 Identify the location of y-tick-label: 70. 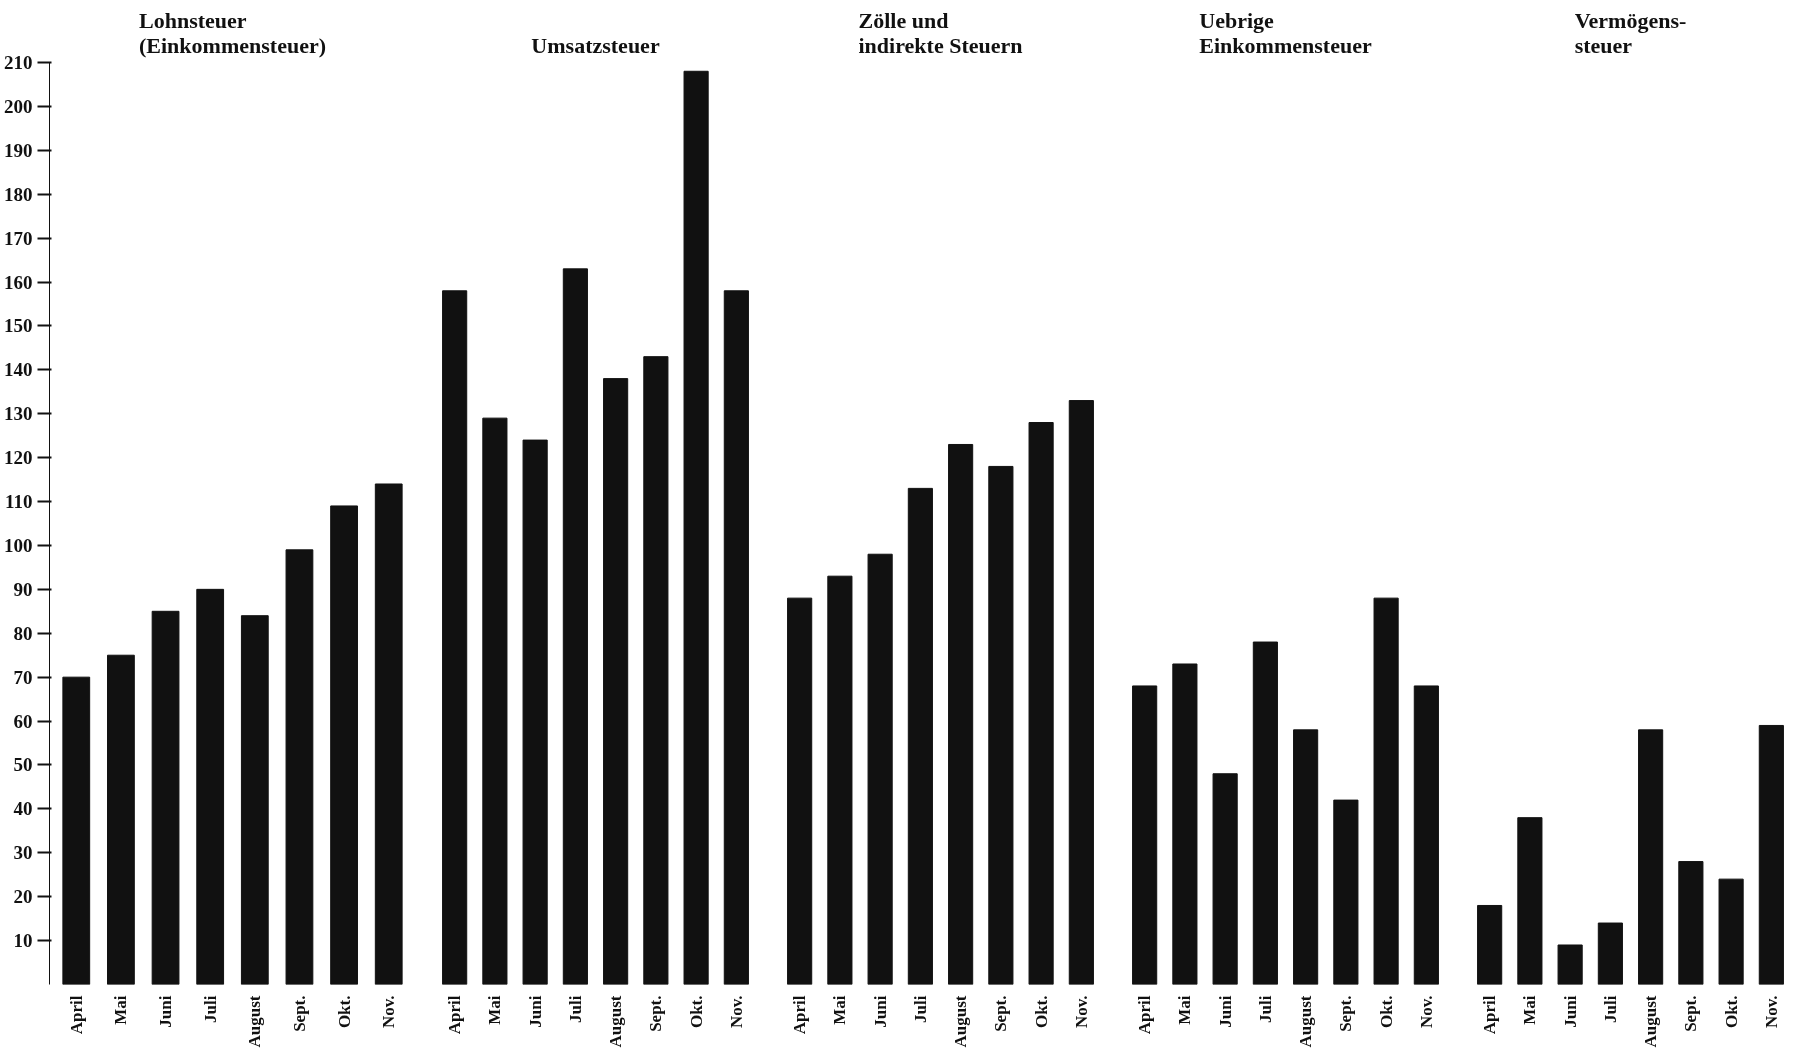
(23, 677).